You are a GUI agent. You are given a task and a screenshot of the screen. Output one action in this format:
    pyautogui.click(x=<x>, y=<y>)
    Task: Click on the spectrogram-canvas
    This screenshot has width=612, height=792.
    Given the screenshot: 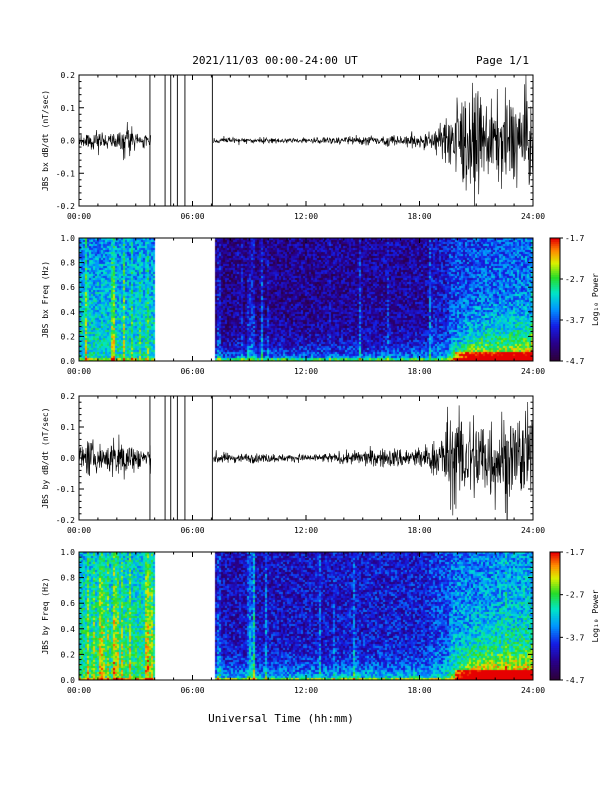 What is the action you would take?
    pyautogui.click(x=306, y=299)
    